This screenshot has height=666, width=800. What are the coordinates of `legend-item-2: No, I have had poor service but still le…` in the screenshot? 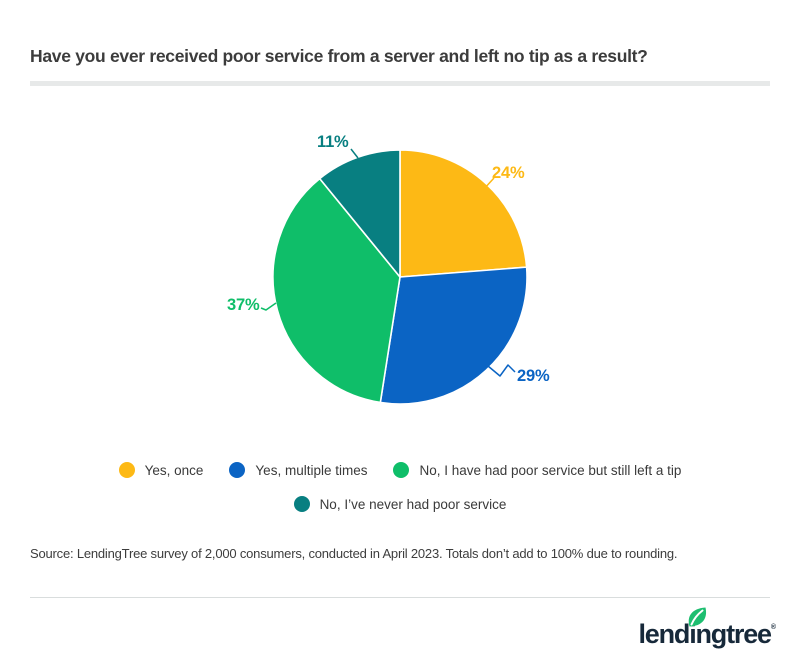 It's located at (537, 470).